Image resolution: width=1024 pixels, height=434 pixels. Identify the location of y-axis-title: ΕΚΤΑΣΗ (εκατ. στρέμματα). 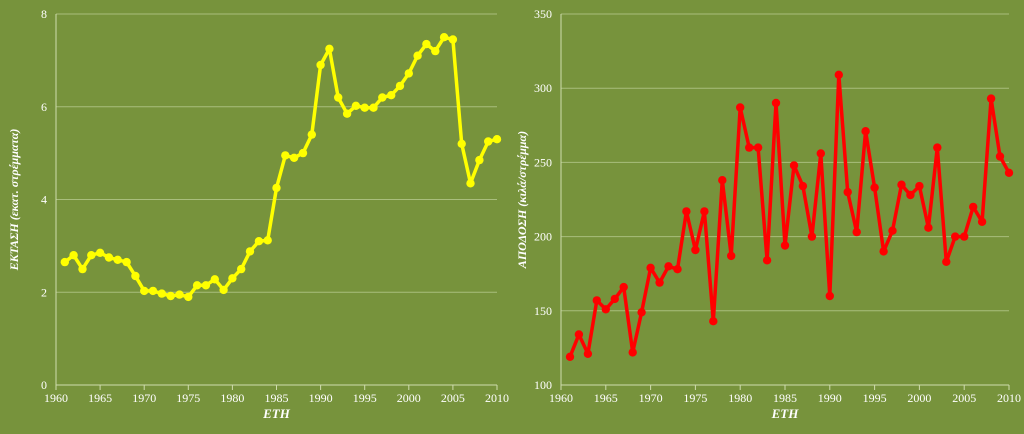
(14, 200).